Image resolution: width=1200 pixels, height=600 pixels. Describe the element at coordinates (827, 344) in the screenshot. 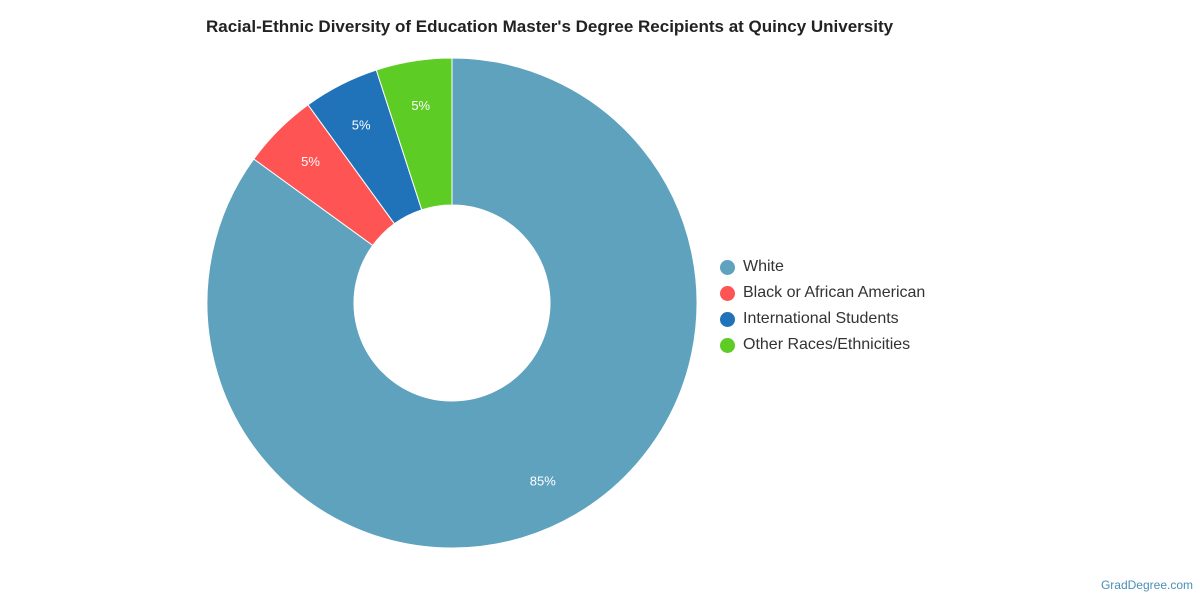

I see `legend-label: Other Races/Ethnicities` at that location.